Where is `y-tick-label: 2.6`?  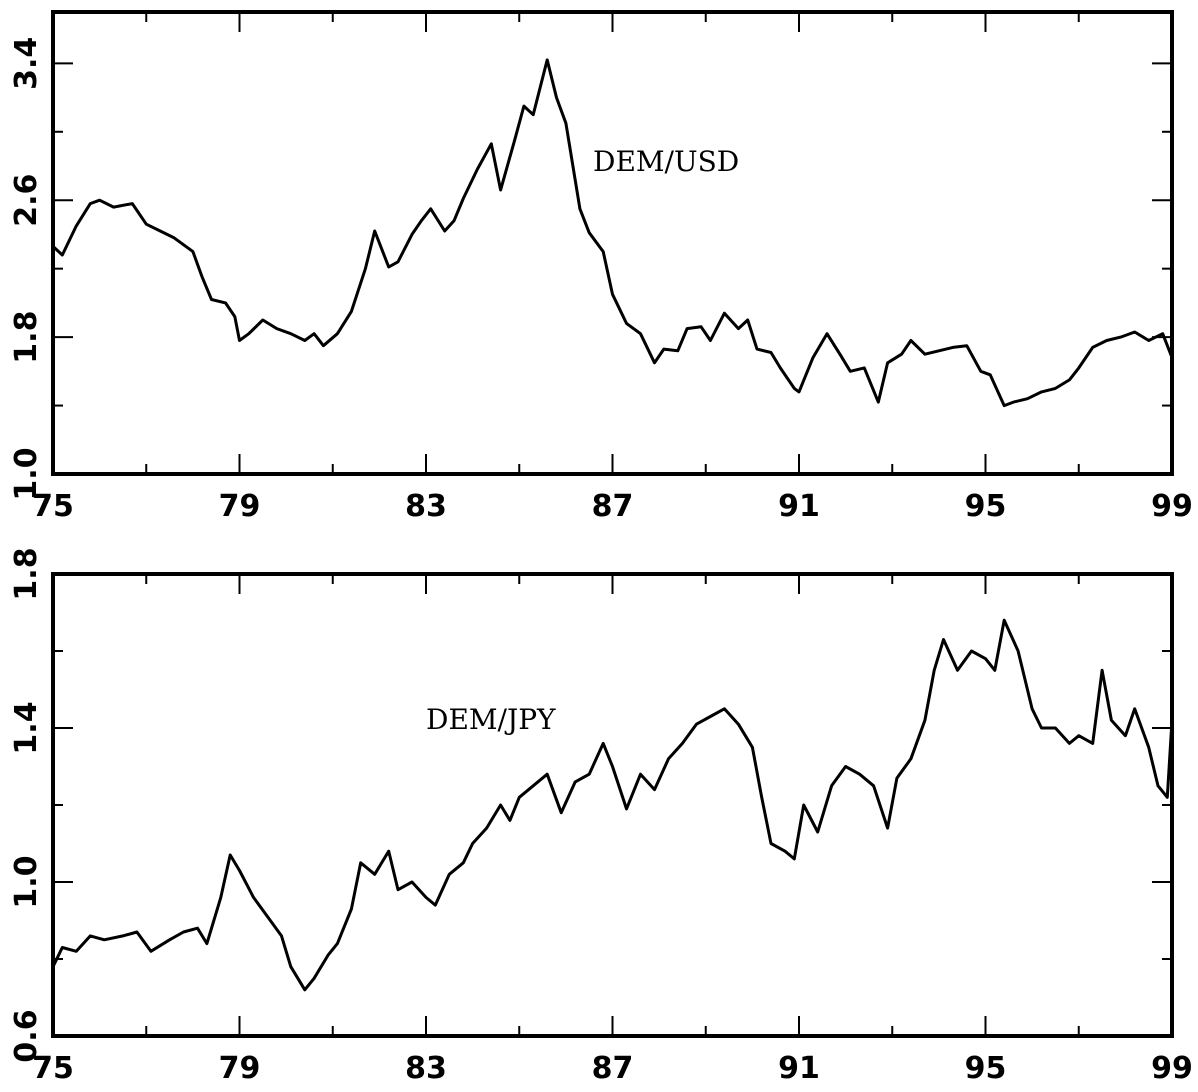 y-tick-label: 2.6 is located at coordinates (26, 200).